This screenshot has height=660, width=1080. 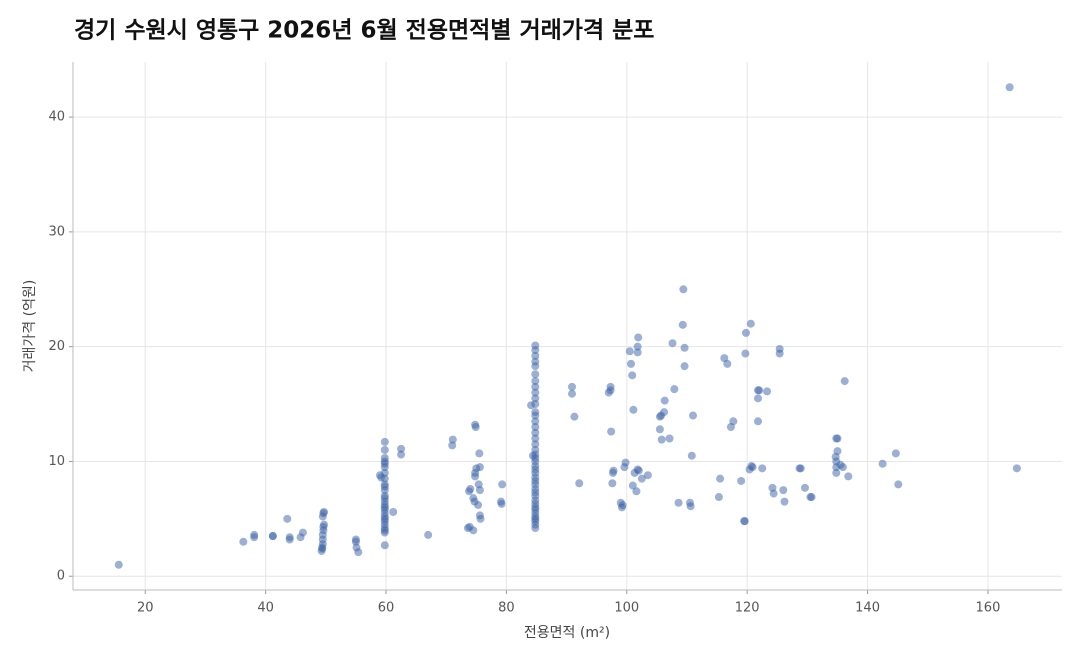 What do you see at coordinates (506, 608) in the screenshot?
I see `x-tick-label: 80` at bounding box center [506, 608].